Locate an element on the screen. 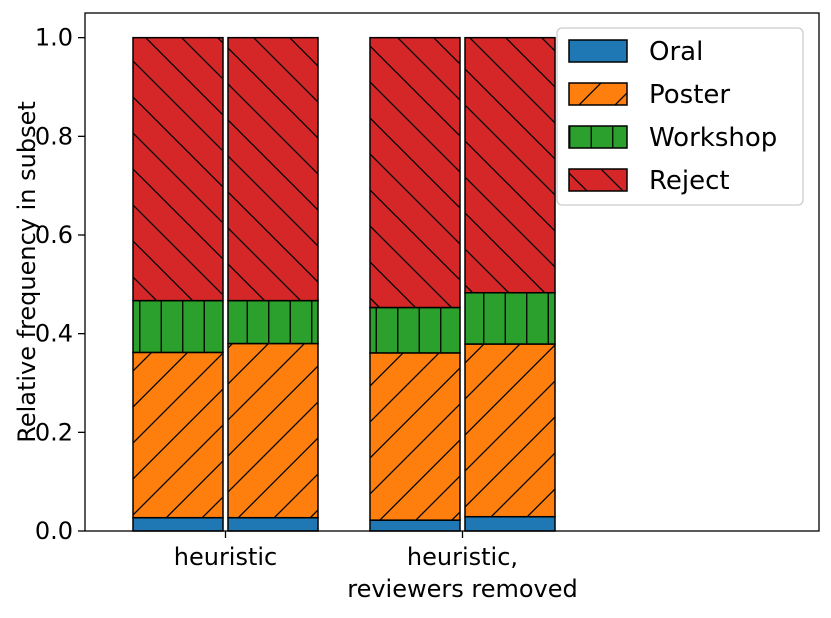 The width and height of the screenshot is (831, 618). y-axis-label: Relative frequency in subset is located at coordinates (27, 272).